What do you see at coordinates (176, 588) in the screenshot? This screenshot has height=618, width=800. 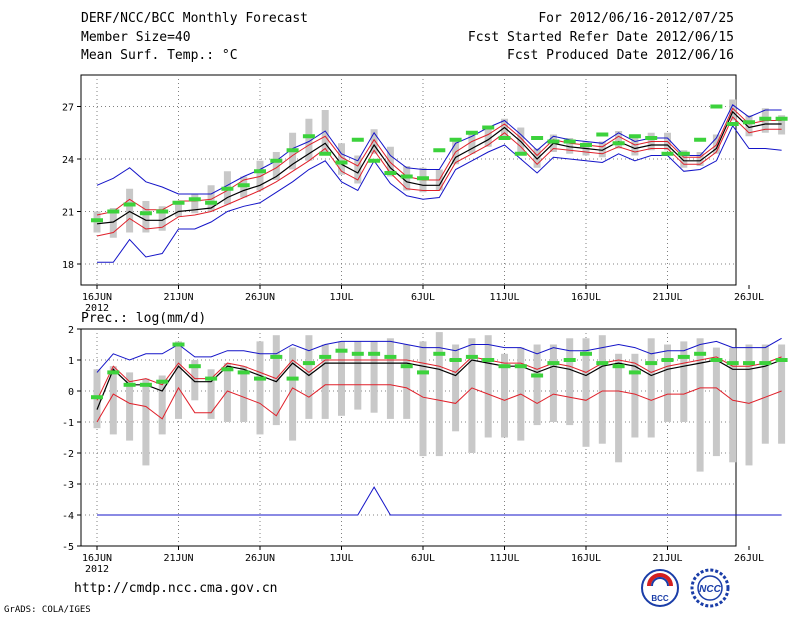 I see `source-url: http://cmdp.ncc.cma.gov.cn` at bounding box center [176, 588].